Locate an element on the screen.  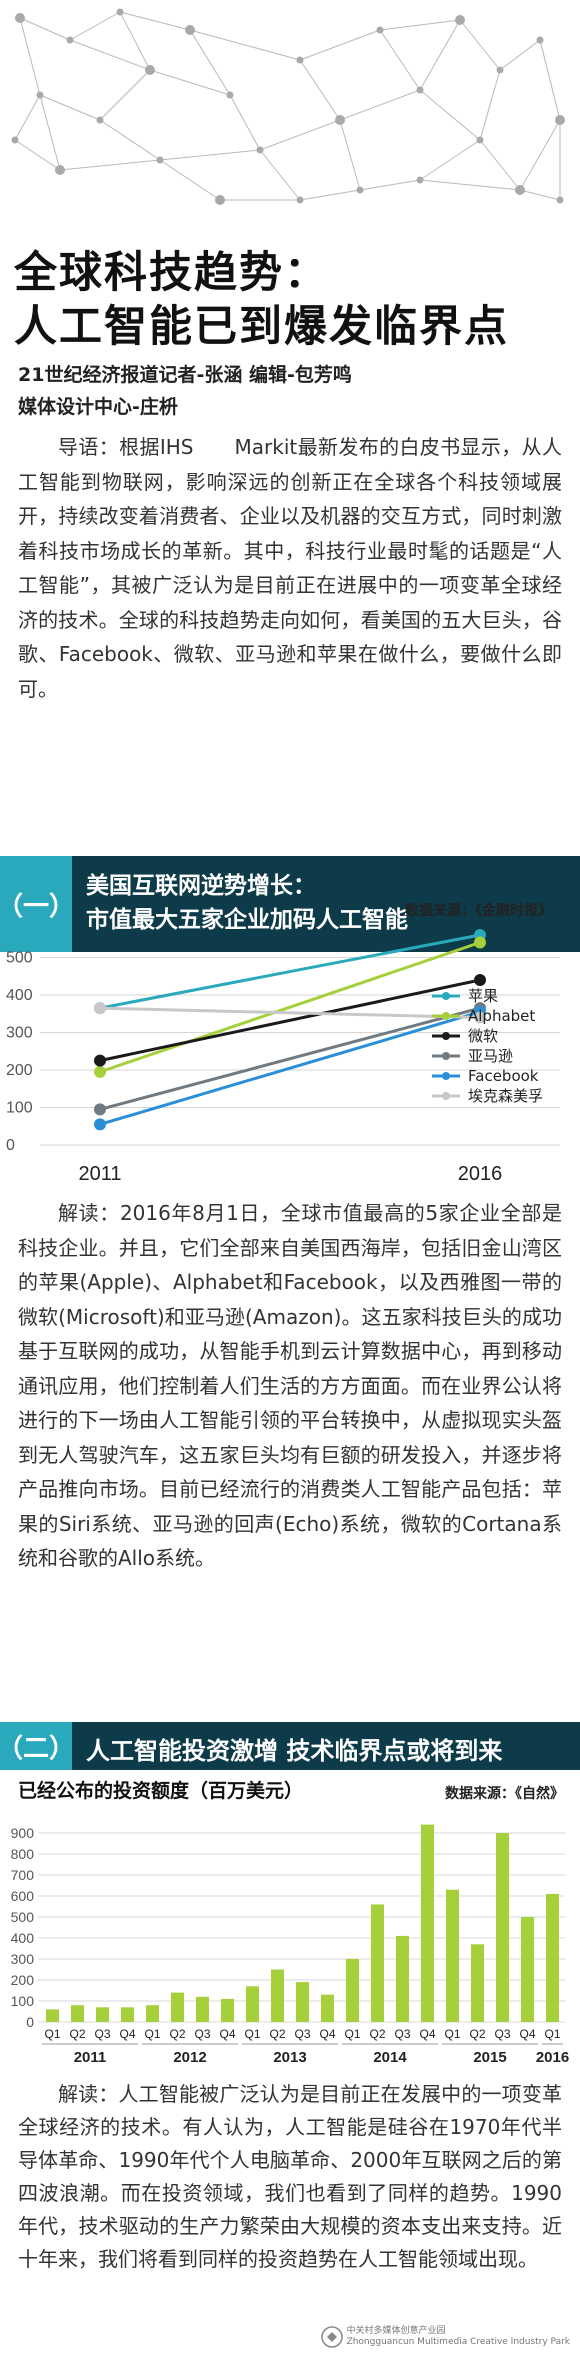
chart2-quarter-label: Q3 is located at coordinates (202, 2034).